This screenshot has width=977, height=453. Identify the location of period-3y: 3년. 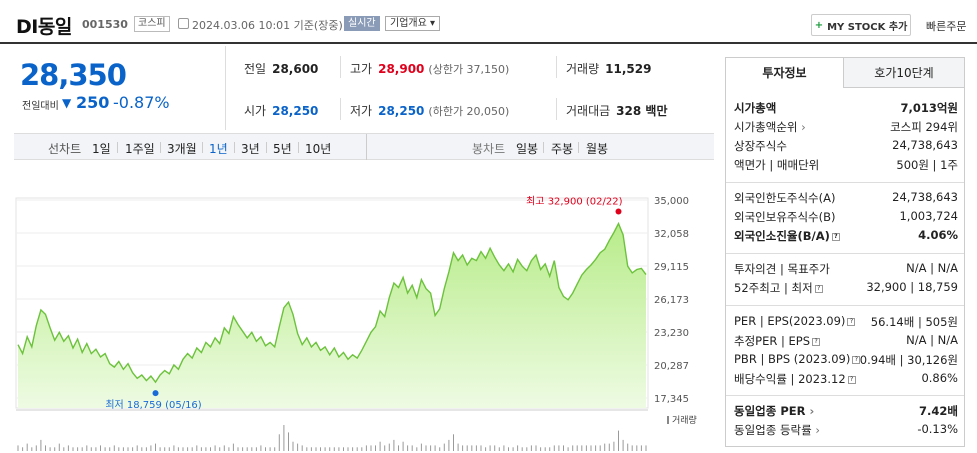
(250, 149).